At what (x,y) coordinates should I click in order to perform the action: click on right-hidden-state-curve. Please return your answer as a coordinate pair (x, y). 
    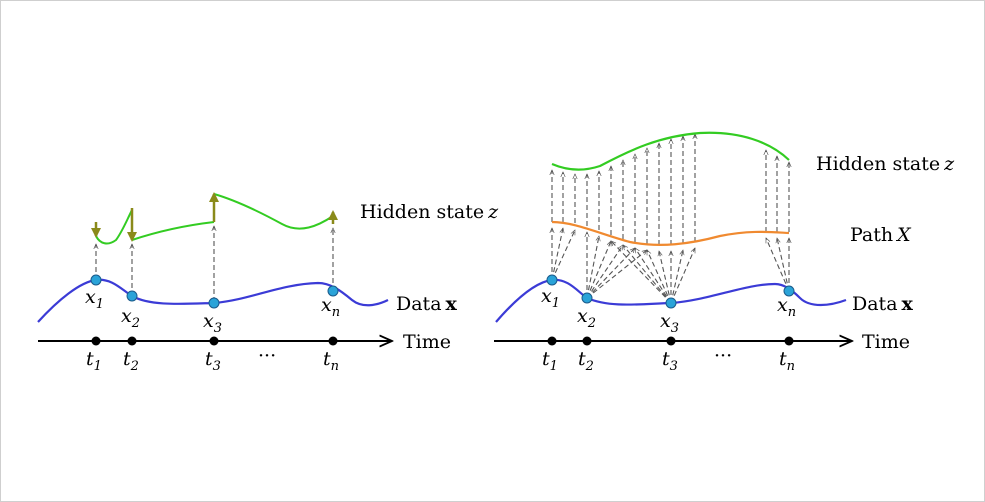
    Looking at the image, I should click on (670, 151).